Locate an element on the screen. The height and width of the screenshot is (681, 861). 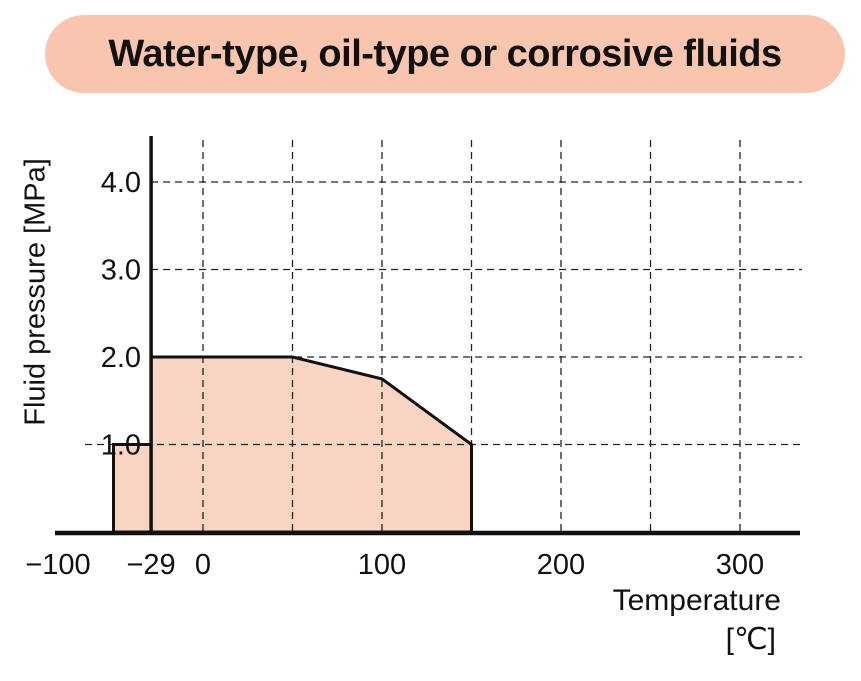
y-tick-label: 1.0 is located at coordinates (121, 446).